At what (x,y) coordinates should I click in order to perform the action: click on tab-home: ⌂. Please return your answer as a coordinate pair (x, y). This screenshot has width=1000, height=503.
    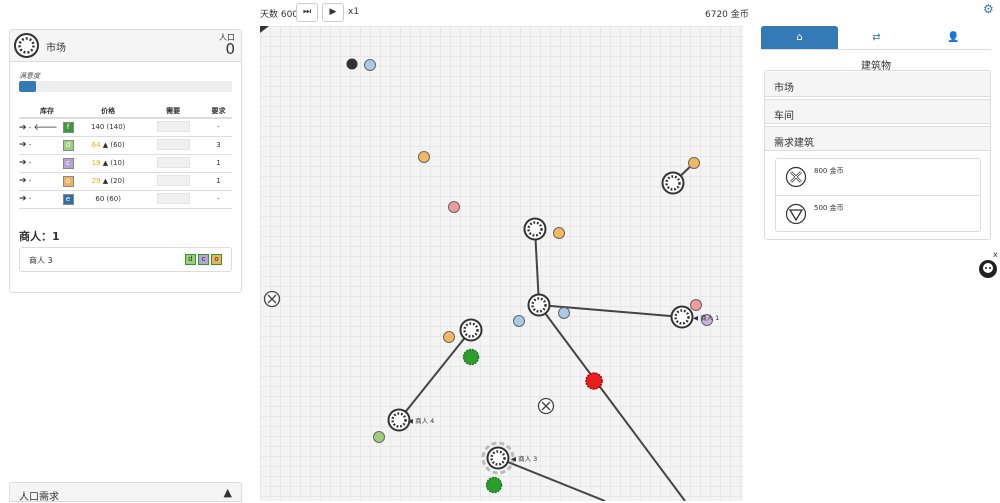
    Looking at the image, I should click on (799, 37).